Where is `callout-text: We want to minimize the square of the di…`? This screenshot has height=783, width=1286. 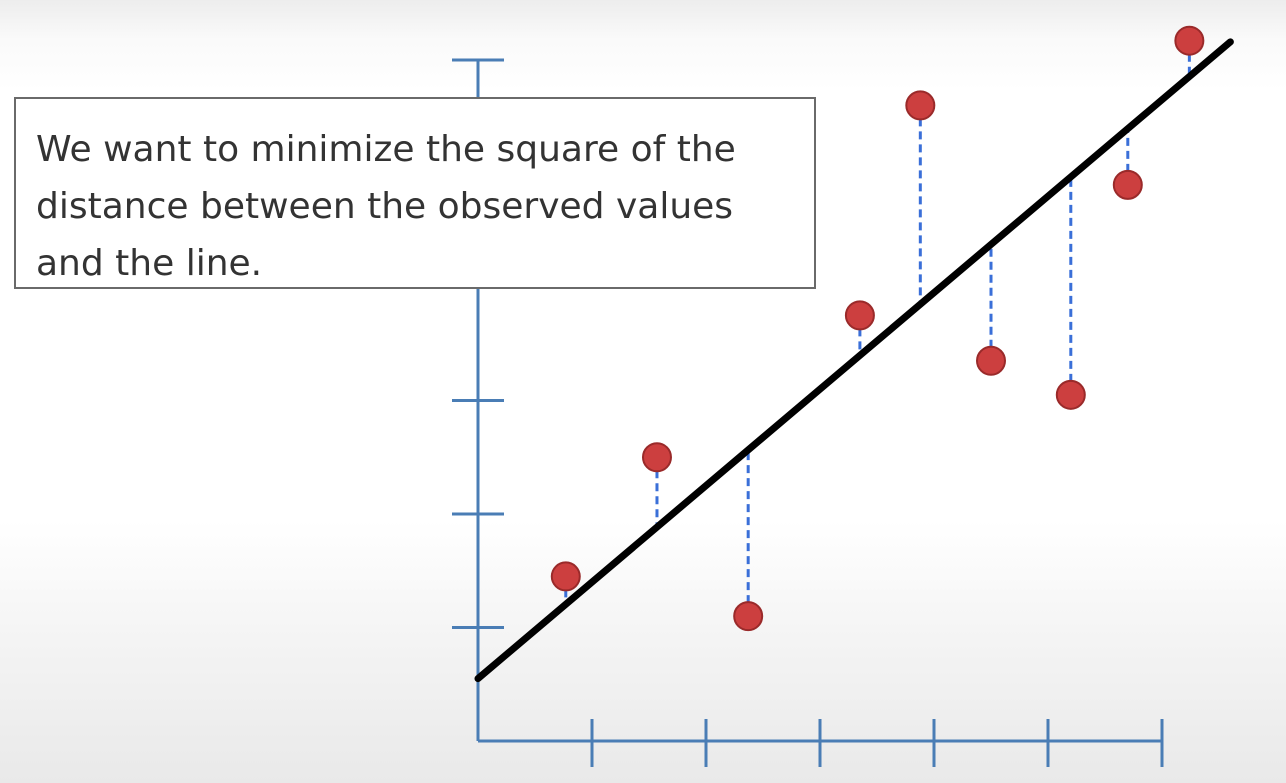
callout-text: We want to minimize the square of the di… is located at coordinates (386, 206).